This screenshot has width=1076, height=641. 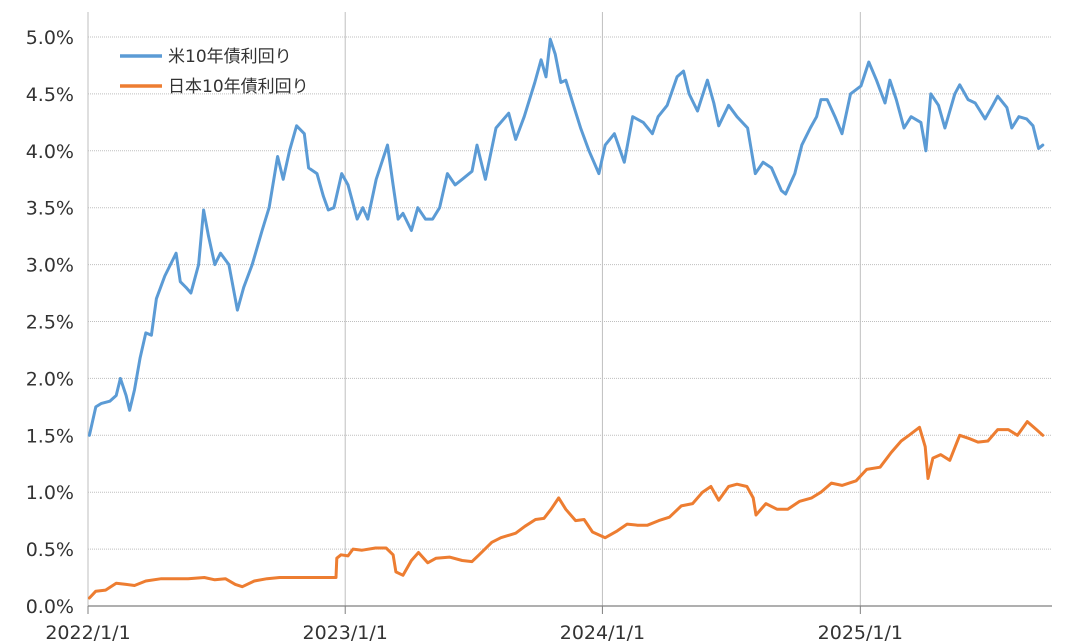 I want to click on legend-label-1: 日本10年債利回り, so click(x=238, y=87).